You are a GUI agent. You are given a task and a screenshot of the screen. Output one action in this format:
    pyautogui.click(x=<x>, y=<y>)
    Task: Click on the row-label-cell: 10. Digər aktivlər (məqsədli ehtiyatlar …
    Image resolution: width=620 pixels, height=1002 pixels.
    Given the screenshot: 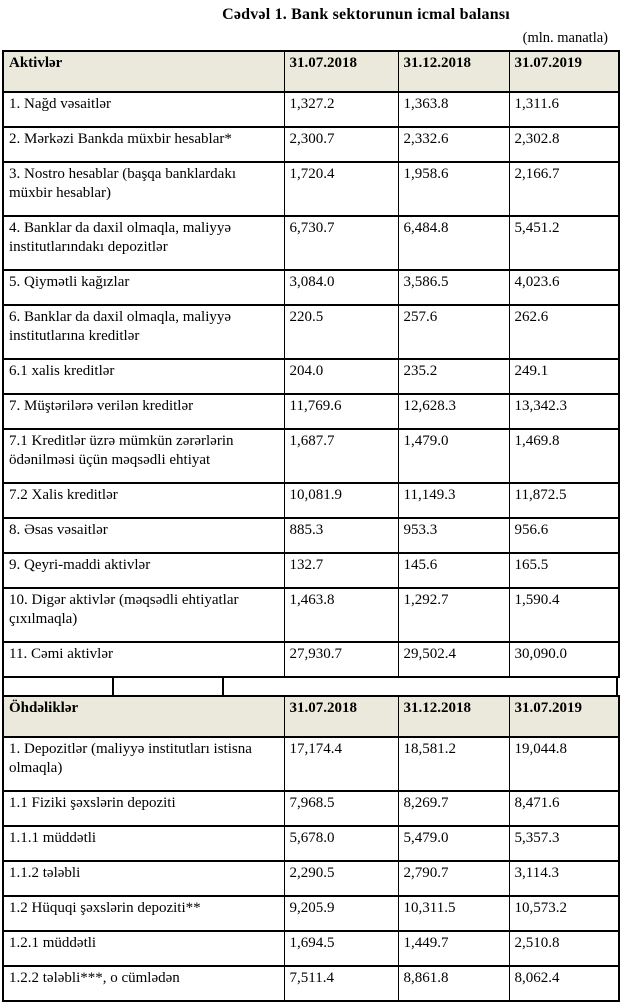 What is the action you would take?
    pyautogui.click(x=143, y=615)
    